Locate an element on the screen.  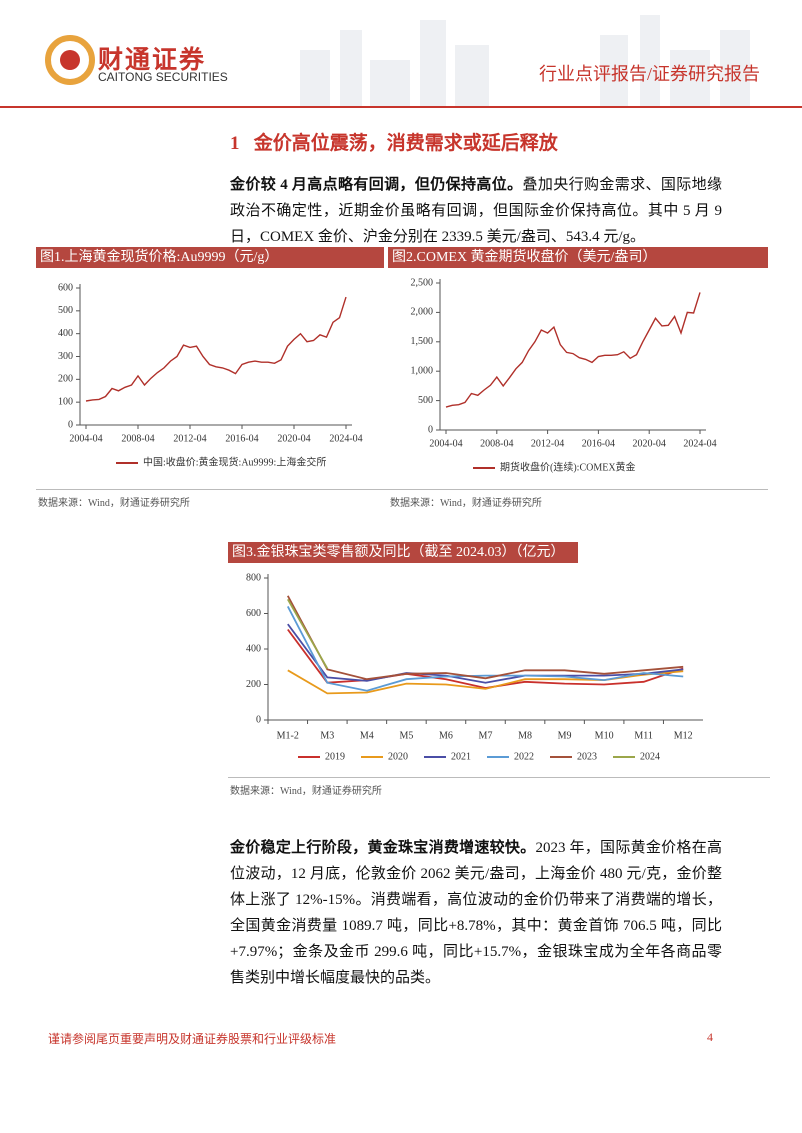
paragraph-lead: 金价稳定上行阶段，黄金珠宝消费增速较快。 is located at coordinates (383, 848).